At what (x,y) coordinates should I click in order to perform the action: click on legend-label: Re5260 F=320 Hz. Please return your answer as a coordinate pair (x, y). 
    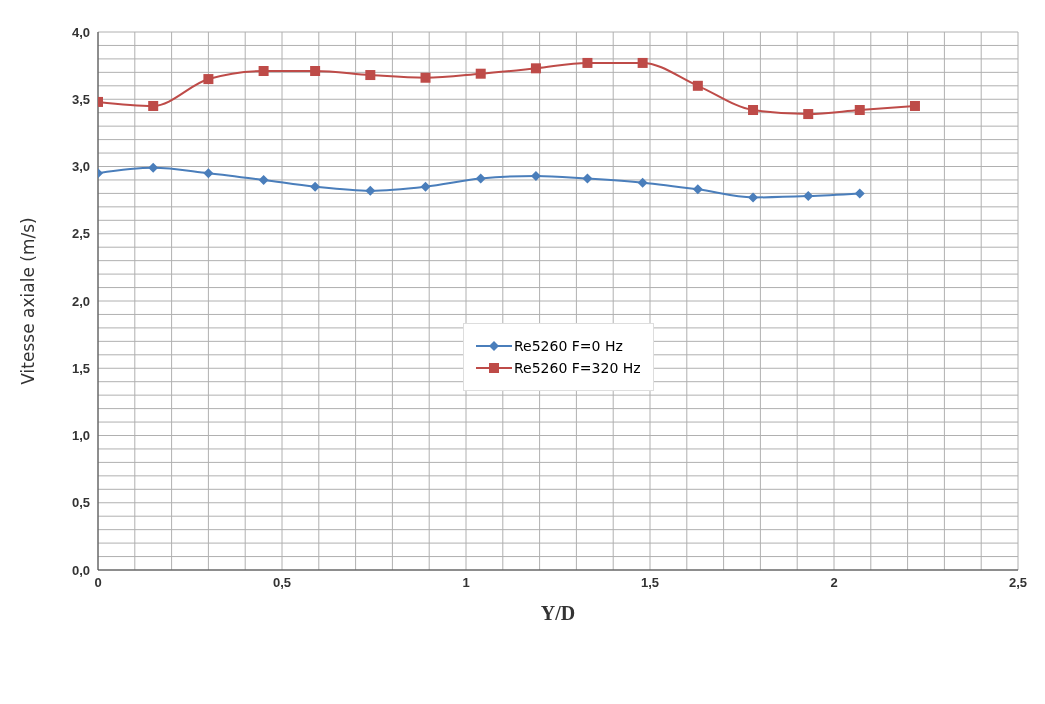
    Looking at the image, I should click on (577, 368).